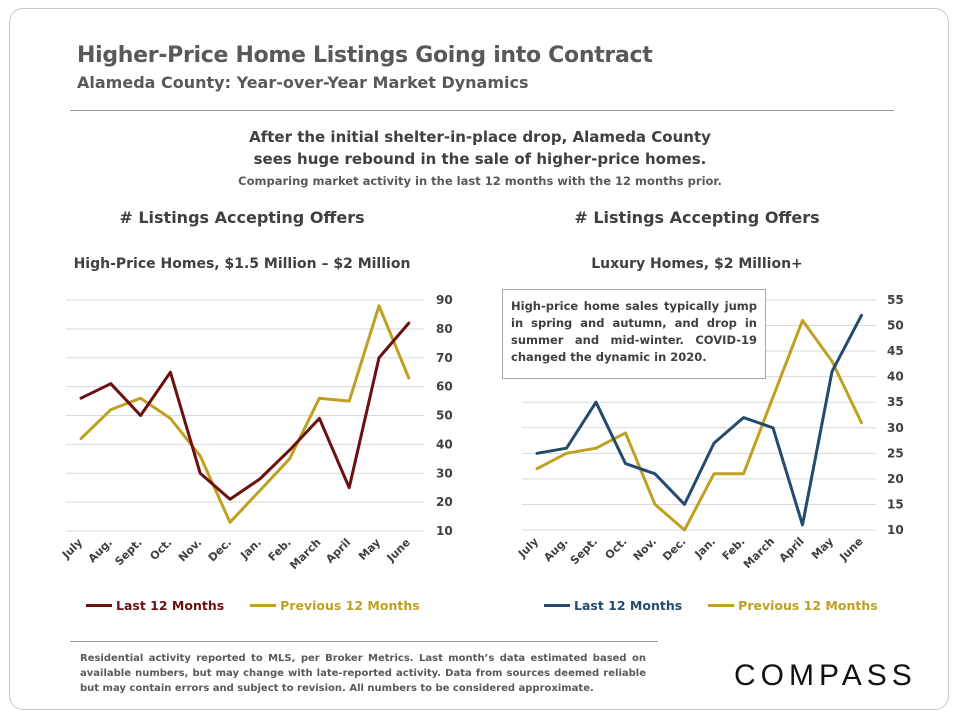 The height and width of the screenshot is (720, 960). What do you see at coordinates (697, 217) in the screenshot?
I see `right-chart-title: # Listings Accepting Offers` at bounding box center [697, 217].